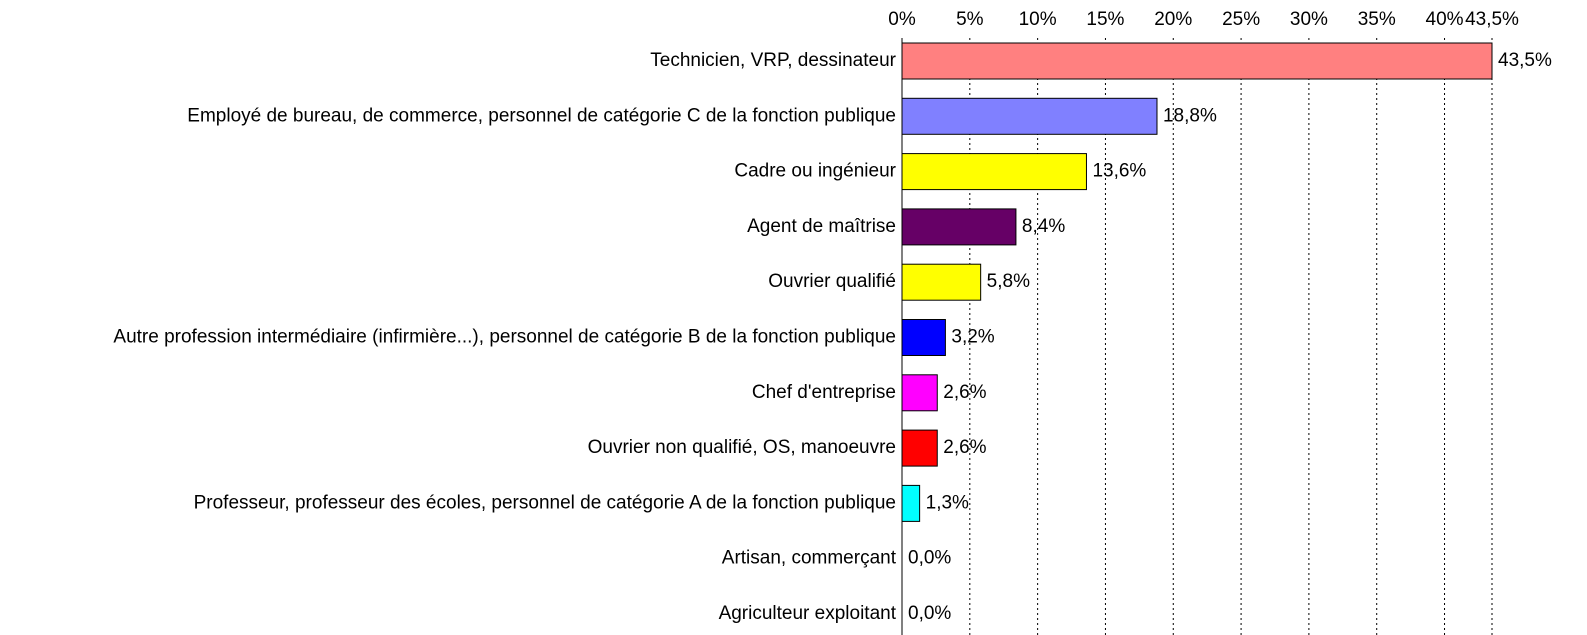 This screenshot has height=635, width=1587. I want to click on x-tick-label: 10%, so click(1038, 19).